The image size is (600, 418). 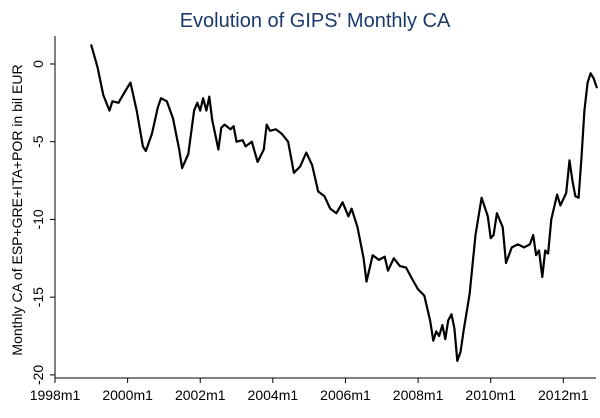 I want to click on y-axis-label: Monthly CA of ESP+GRE+ITA+POR in bil EUR, so click(x=17, y=209).